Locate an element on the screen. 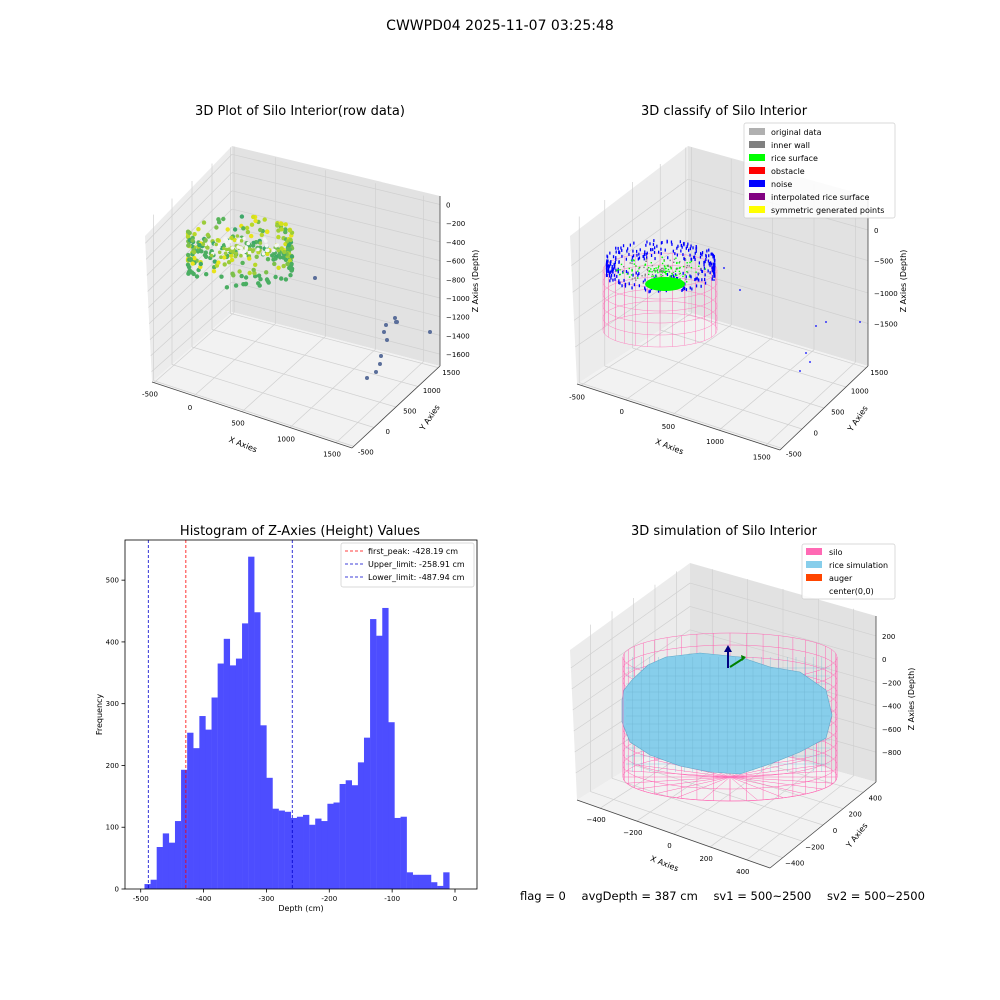  p2-x-tick-label: 1500 is located at coordinates (762, 457).